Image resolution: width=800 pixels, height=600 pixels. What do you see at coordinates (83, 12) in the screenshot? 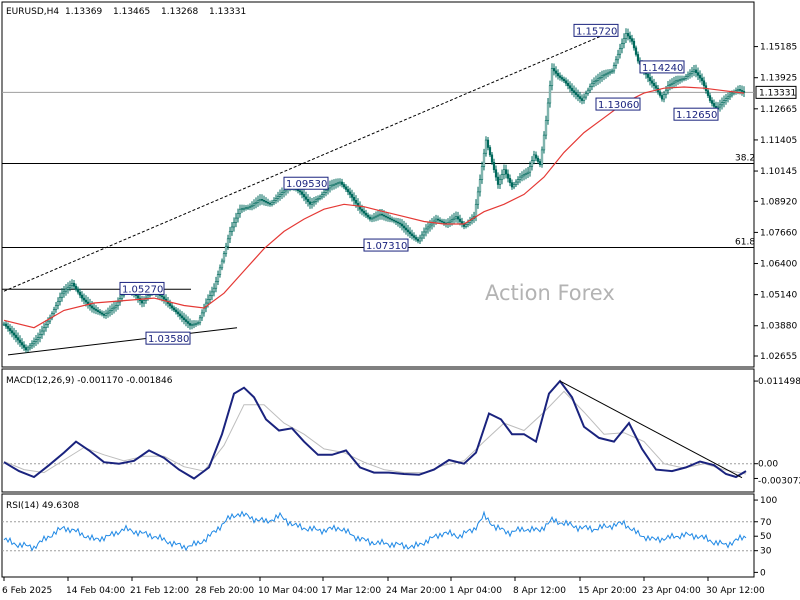
I see `ohlc-open: 1.13369` at bounding box center [83, 12].